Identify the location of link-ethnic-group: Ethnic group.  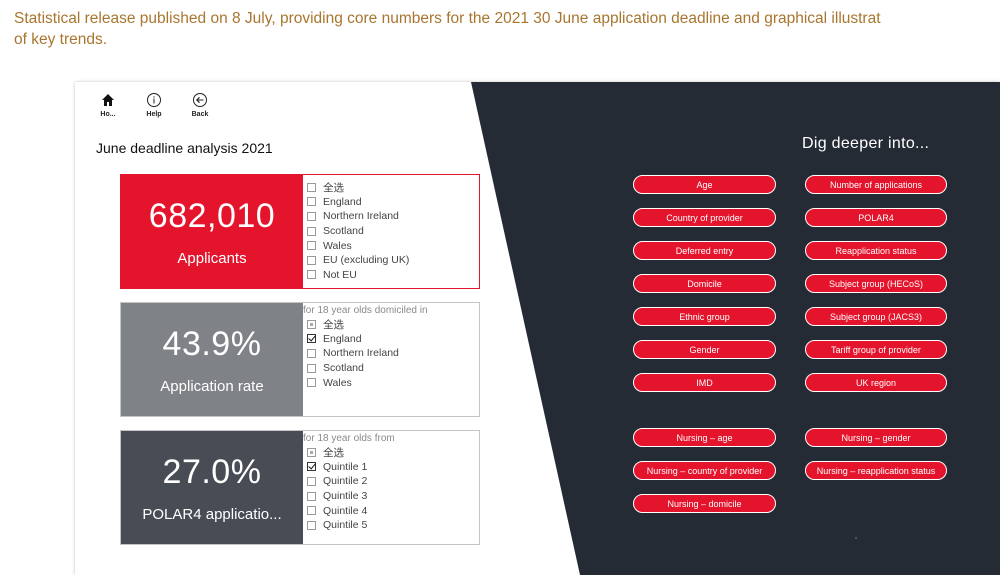
(704, 316).